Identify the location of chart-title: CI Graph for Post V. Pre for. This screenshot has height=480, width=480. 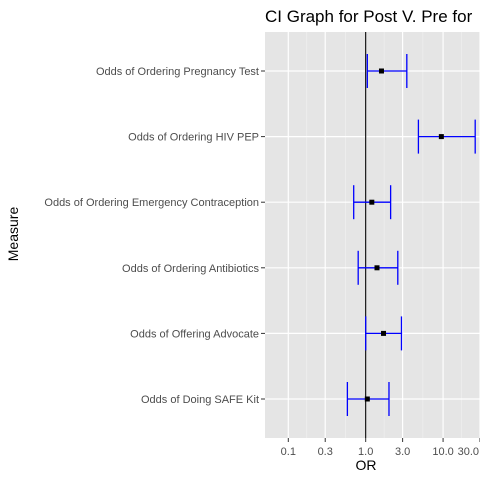
(369, 16).